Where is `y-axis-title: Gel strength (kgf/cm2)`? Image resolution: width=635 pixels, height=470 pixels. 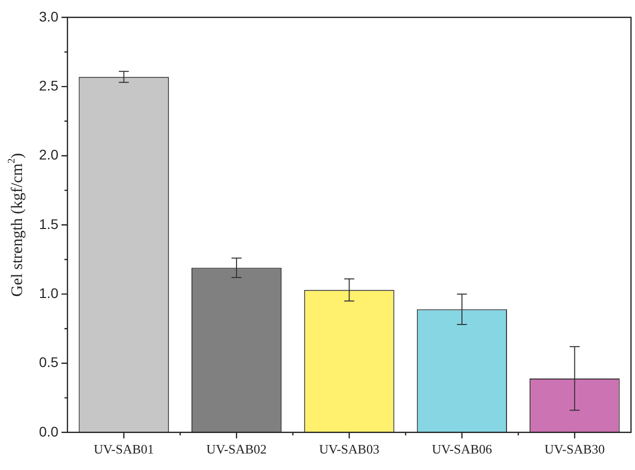
y-axis-title: Gel strength (kgf/cm2) is located at coordinates (16, 225).